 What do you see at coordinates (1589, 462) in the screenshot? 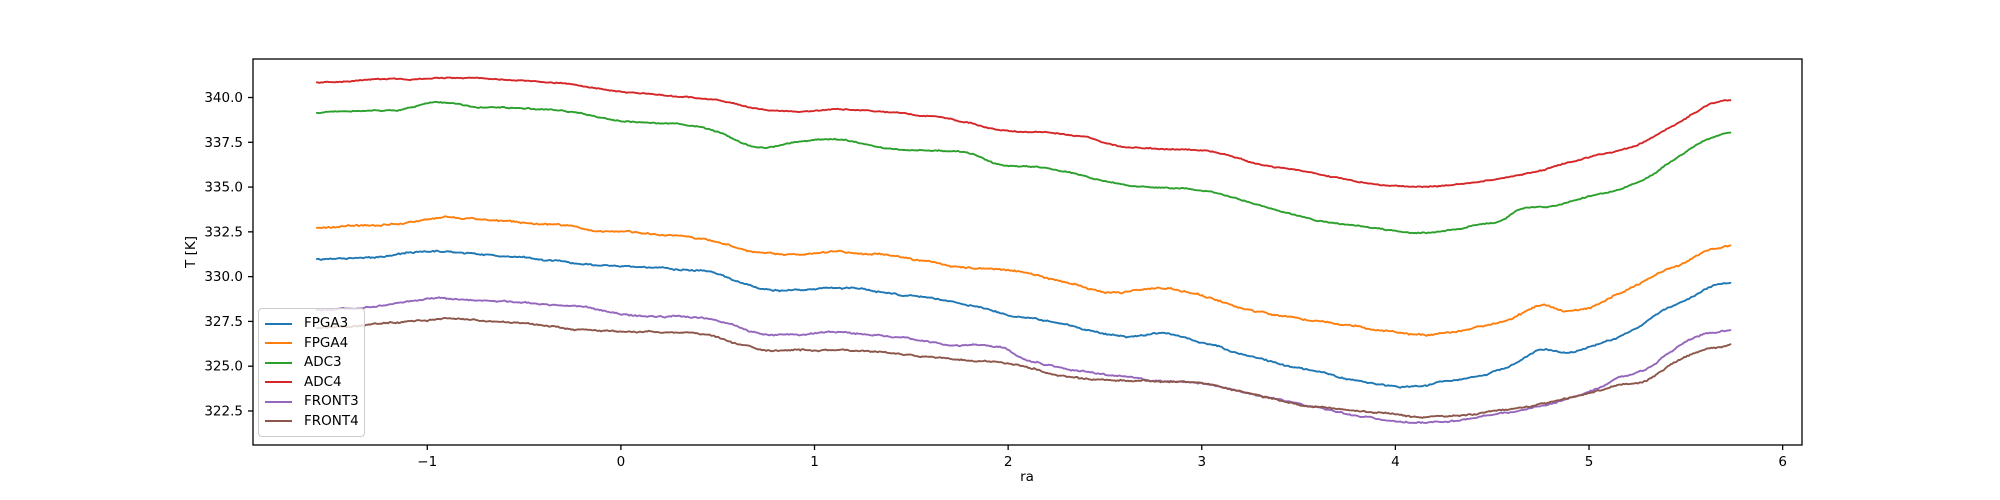
I see `x-tick-label: 5` at bounding box center [1589, 462].